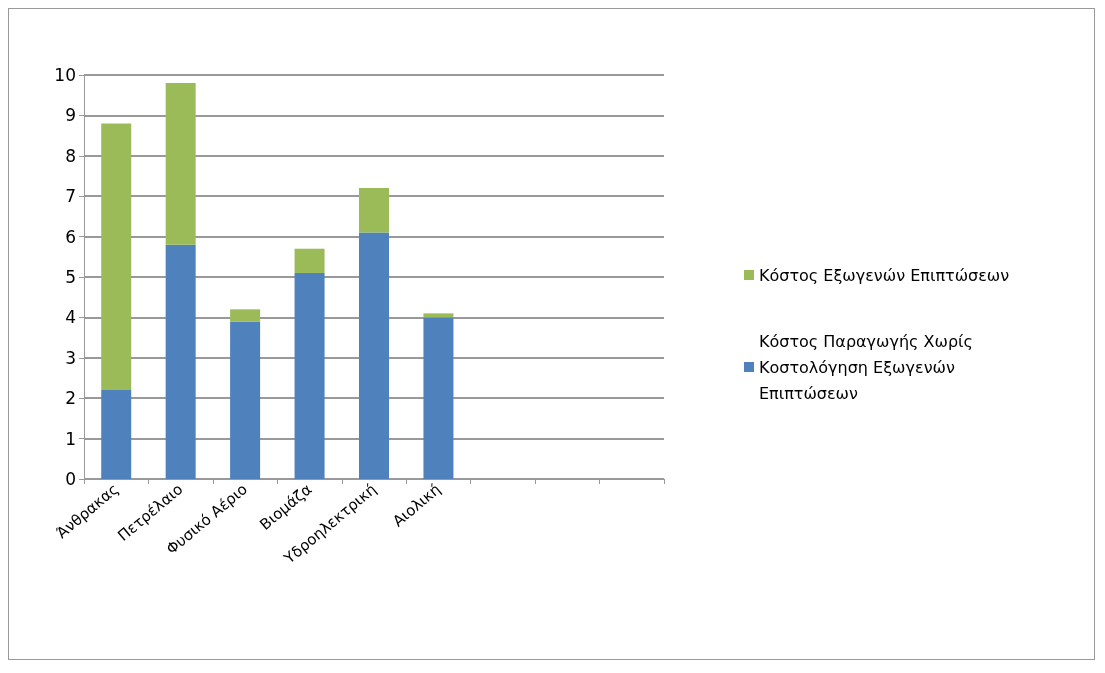  What do you see at coordinates (70, 236) in the screenshot?
I see `y-tick-label: 6` at bounding box center [70, 236].